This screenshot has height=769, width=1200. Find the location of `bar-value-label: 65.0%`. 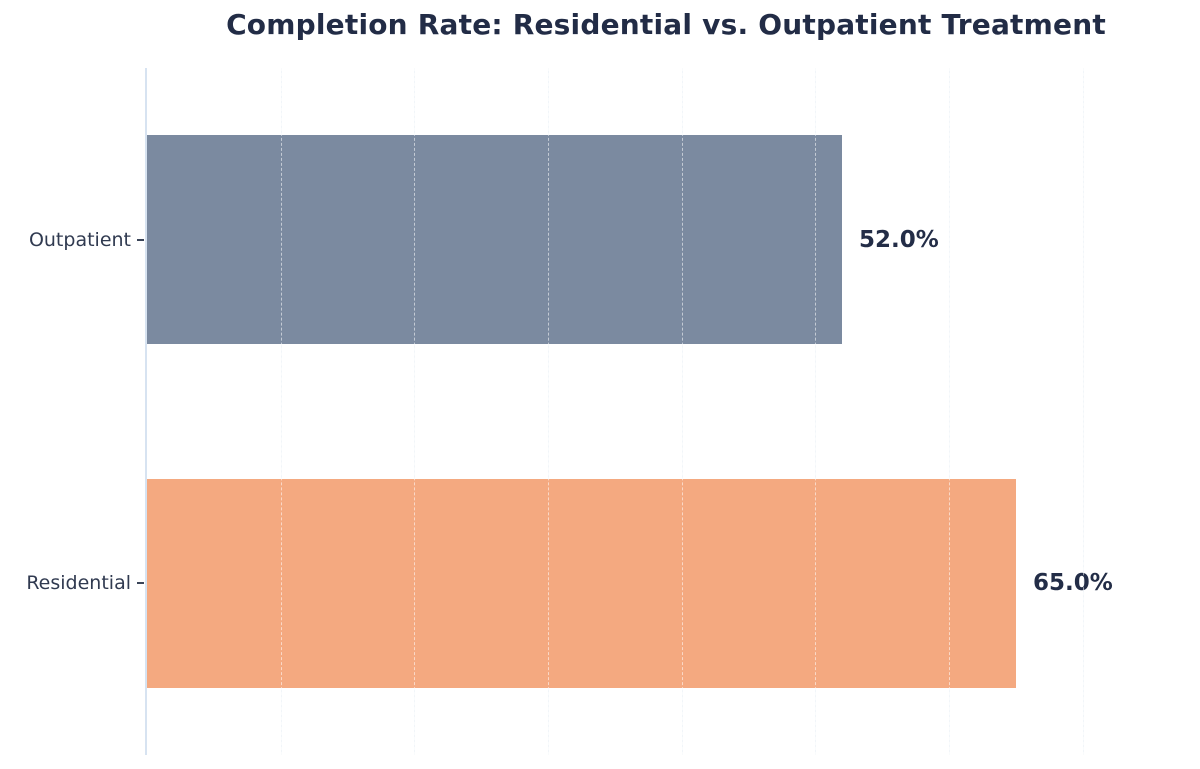

bar-value-label: 65.0% is located at coordinates (1073, 583).